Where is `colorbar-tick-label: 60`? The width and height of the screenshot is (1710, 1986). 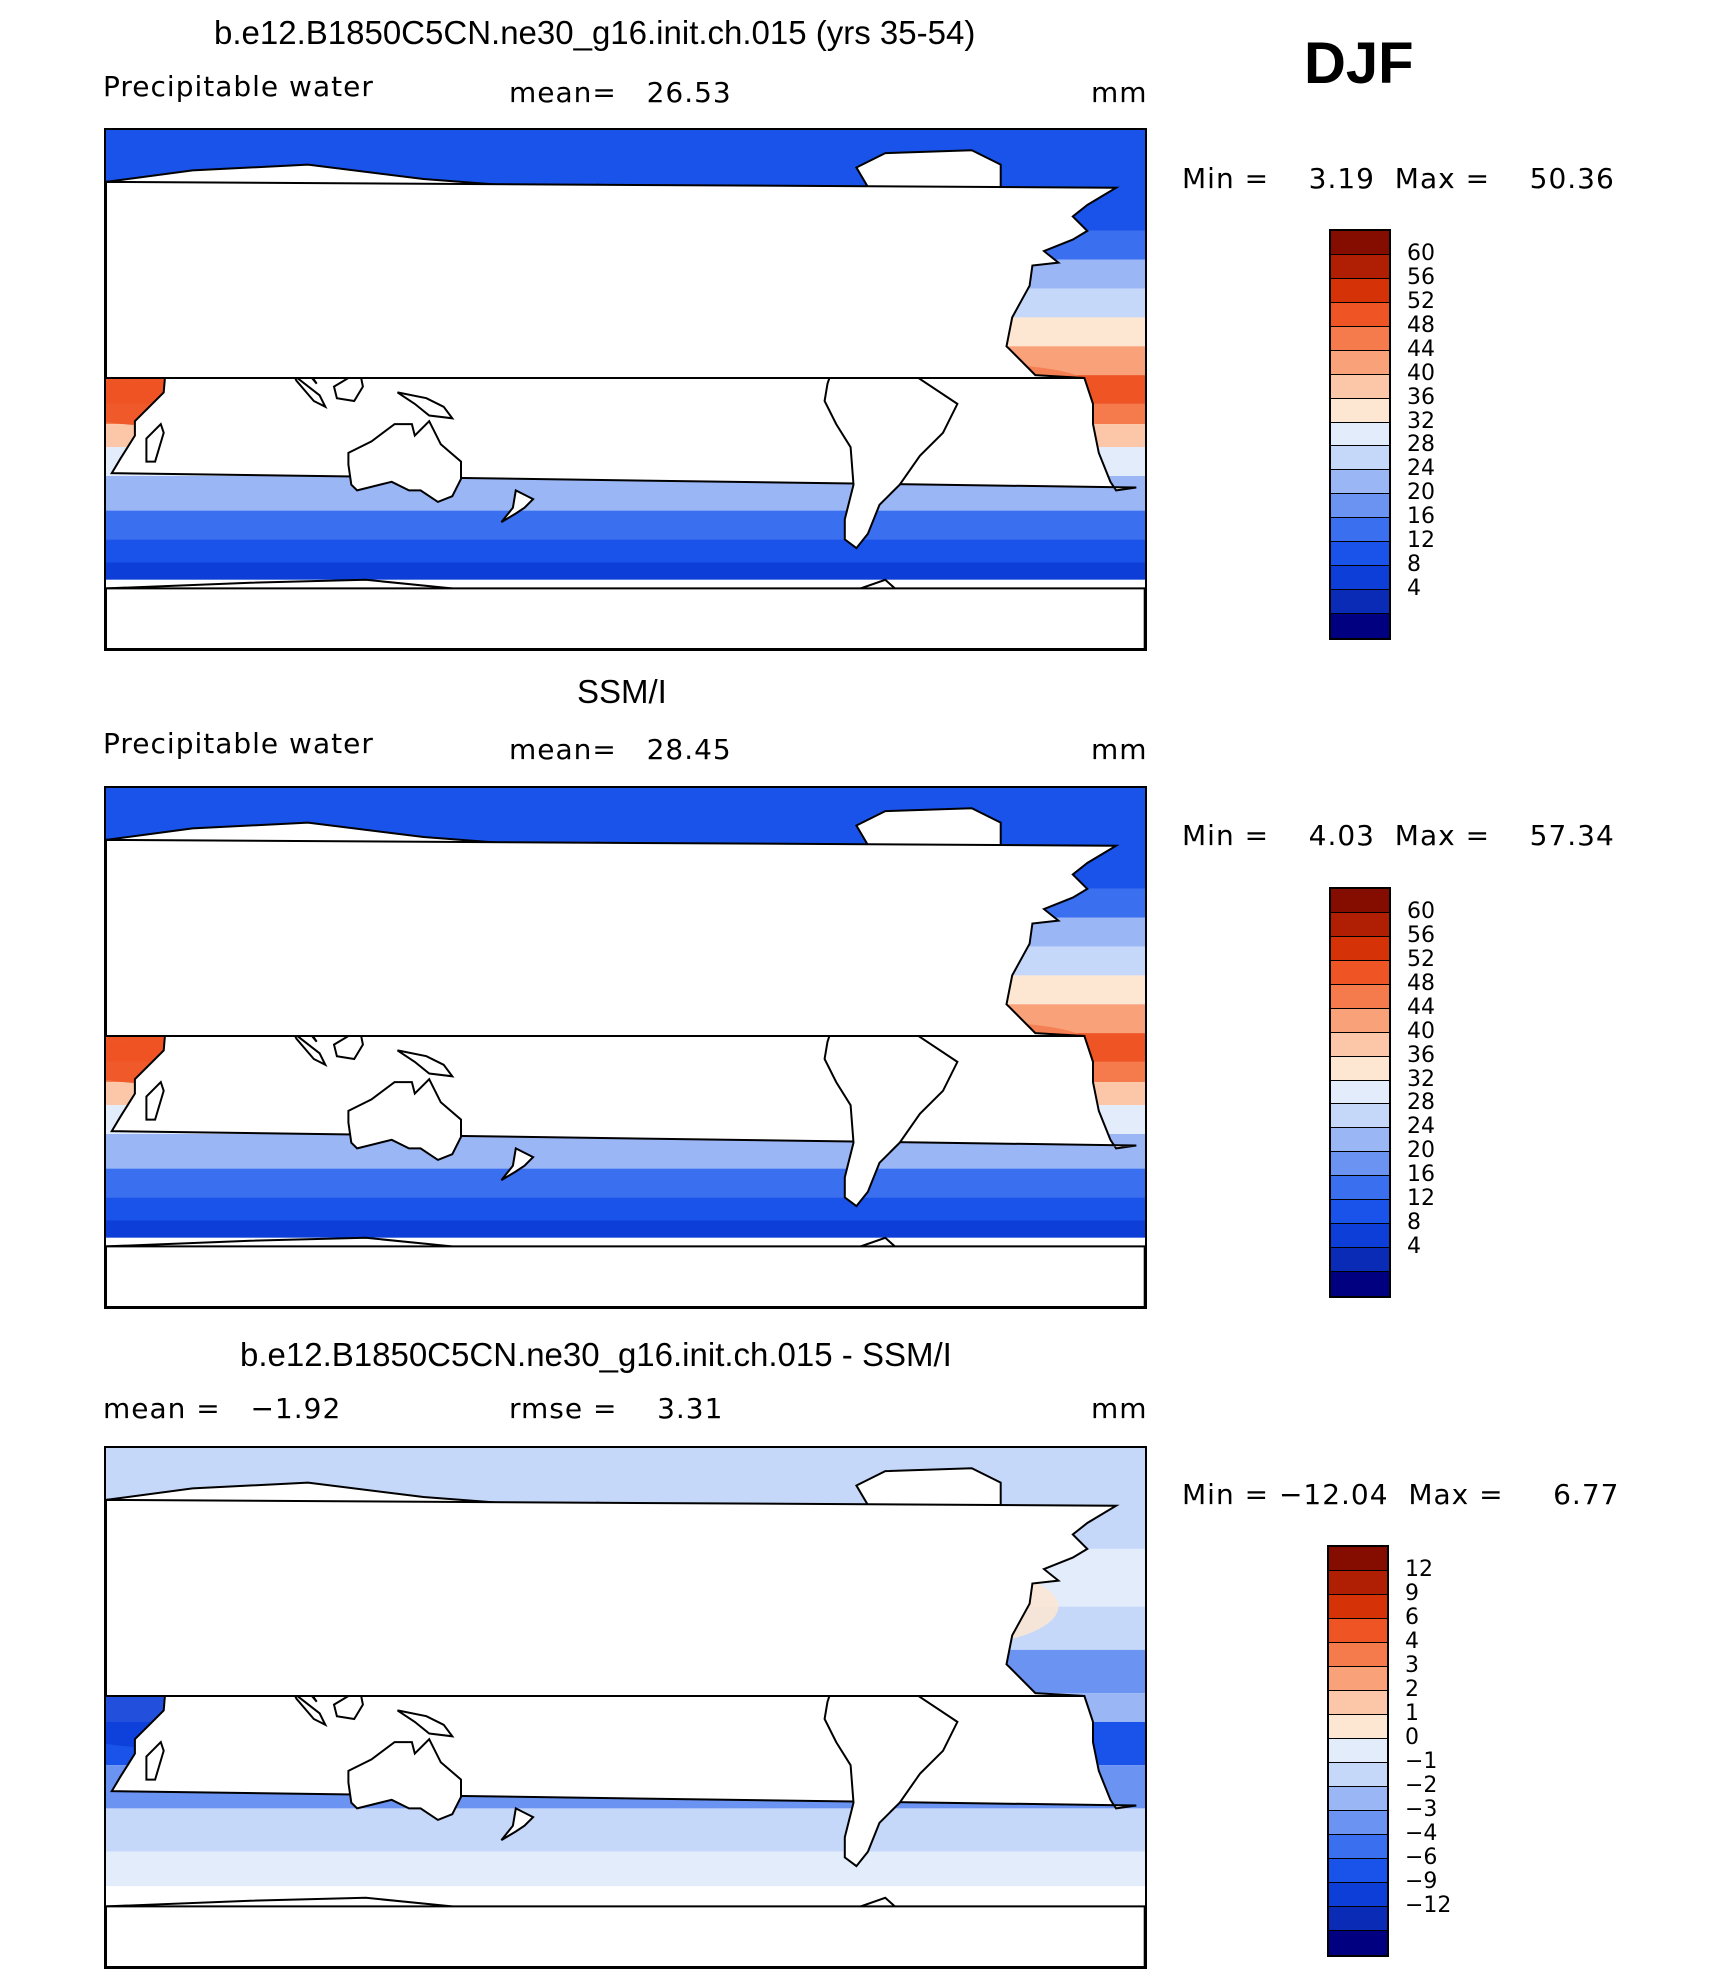 colorbar-tick-label: 60 is located at coordinates (1421, 253).